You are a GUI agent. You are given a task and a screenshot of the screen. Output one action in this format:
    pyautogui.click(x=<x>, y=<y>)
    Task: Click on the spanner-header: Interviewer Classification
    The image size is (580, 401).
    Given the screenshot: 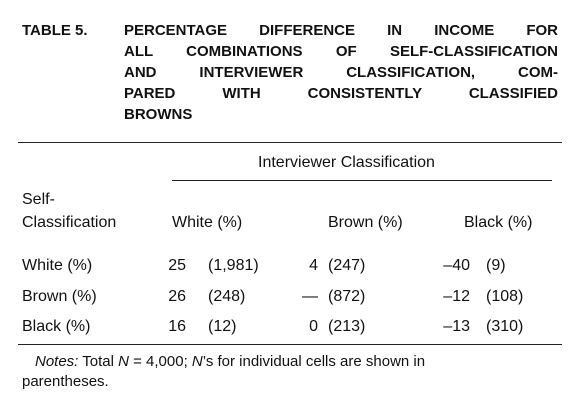 What is the action you would take?
    pyautogui.click(x=346, y=162)
    